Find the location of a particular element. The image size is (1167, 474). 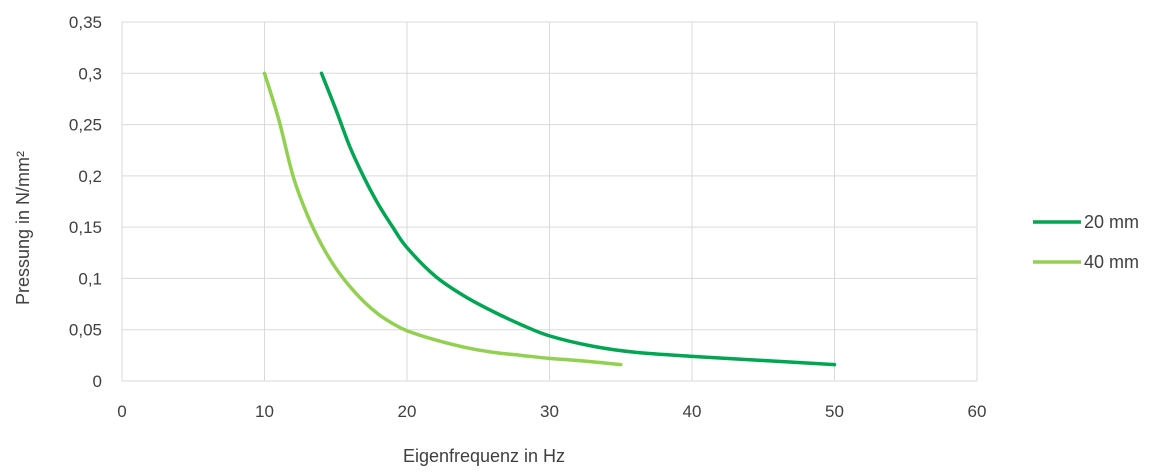

legend-label: 40 mm is located at coordinates (1111, 262).